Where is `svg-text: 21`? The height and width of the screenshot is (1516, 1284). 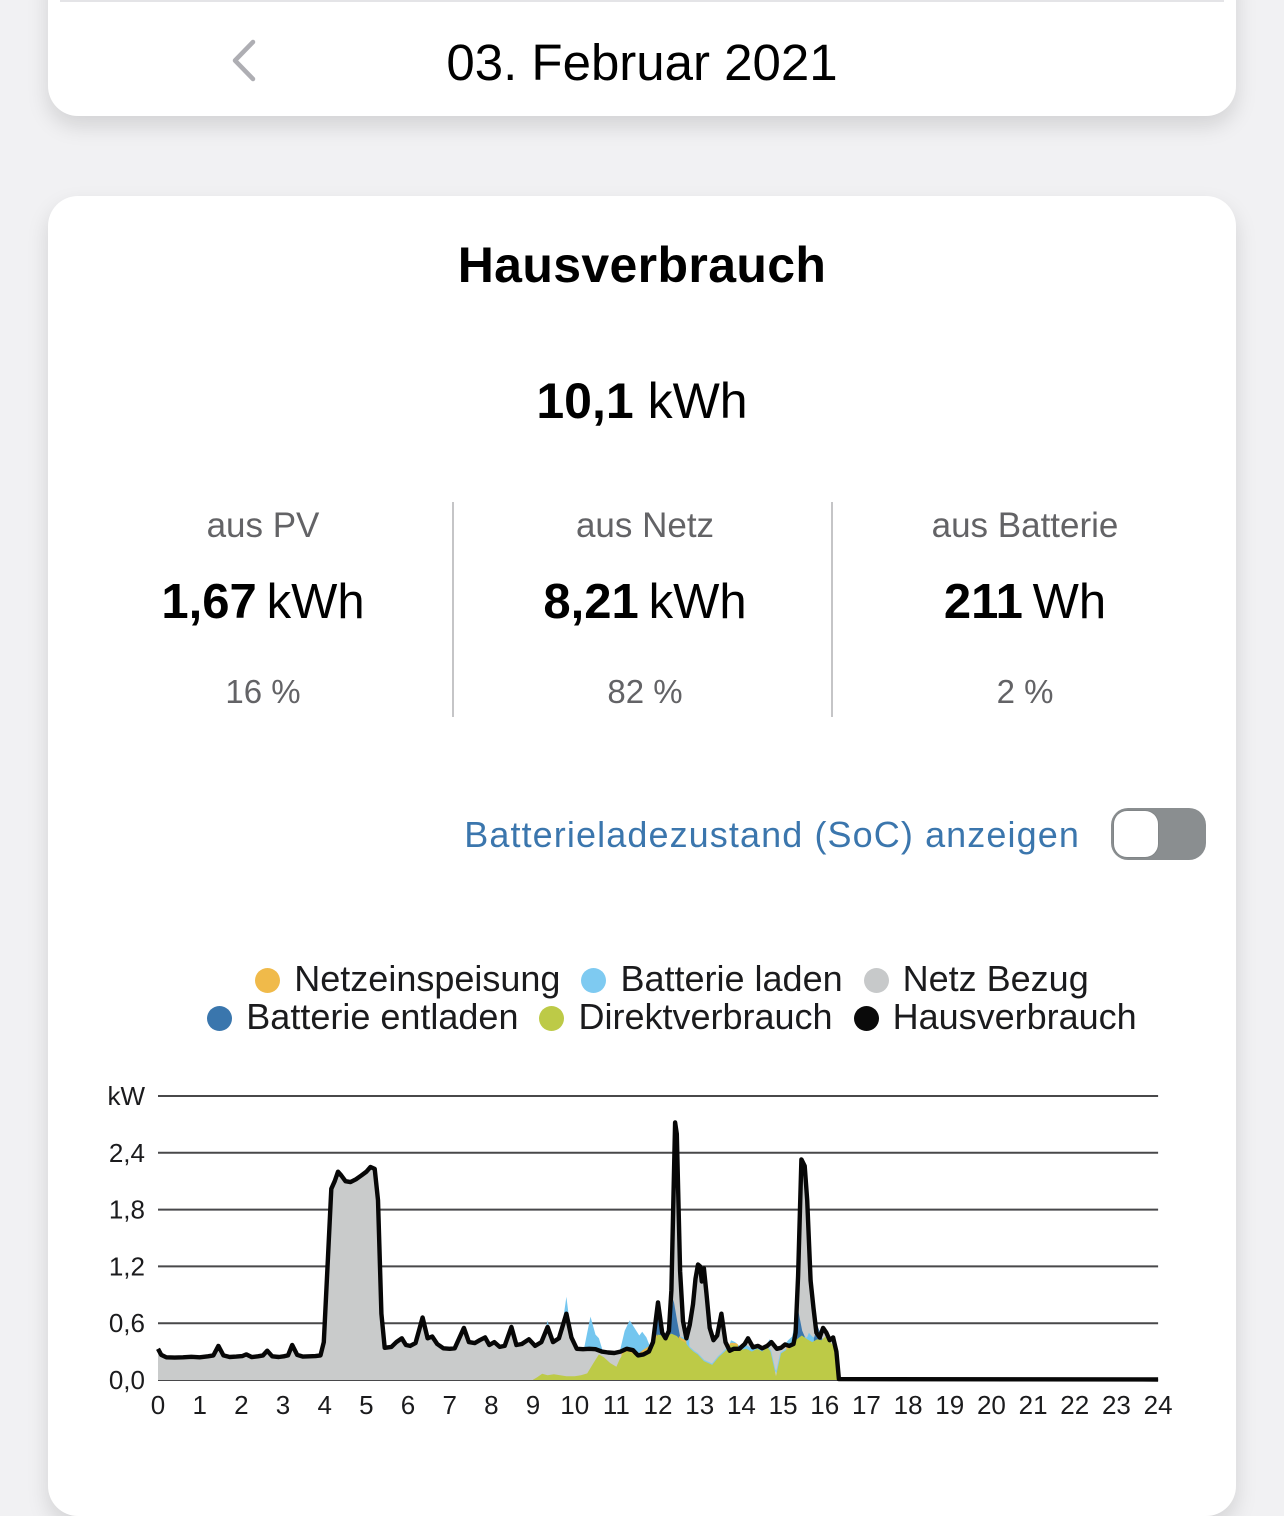 svg-text: 21 is located at coordinates (1033, 1405).